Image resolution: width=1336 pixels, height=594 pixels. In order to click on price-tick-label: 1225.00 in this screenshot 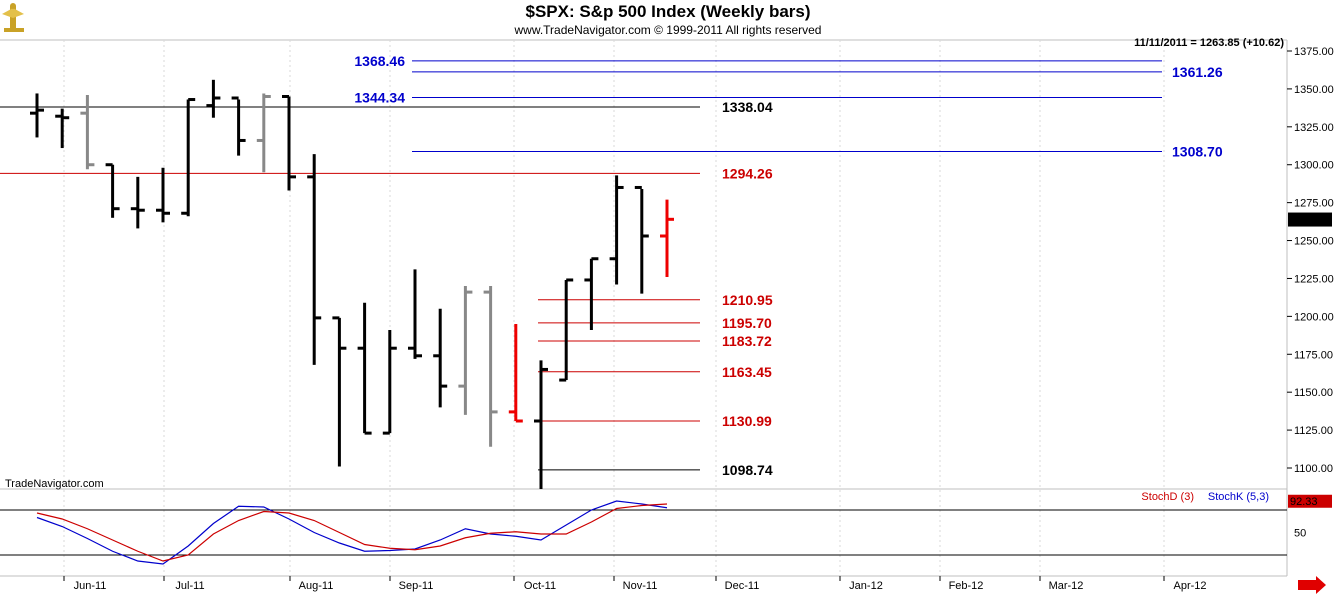, I will do `click(1314, 279)`.